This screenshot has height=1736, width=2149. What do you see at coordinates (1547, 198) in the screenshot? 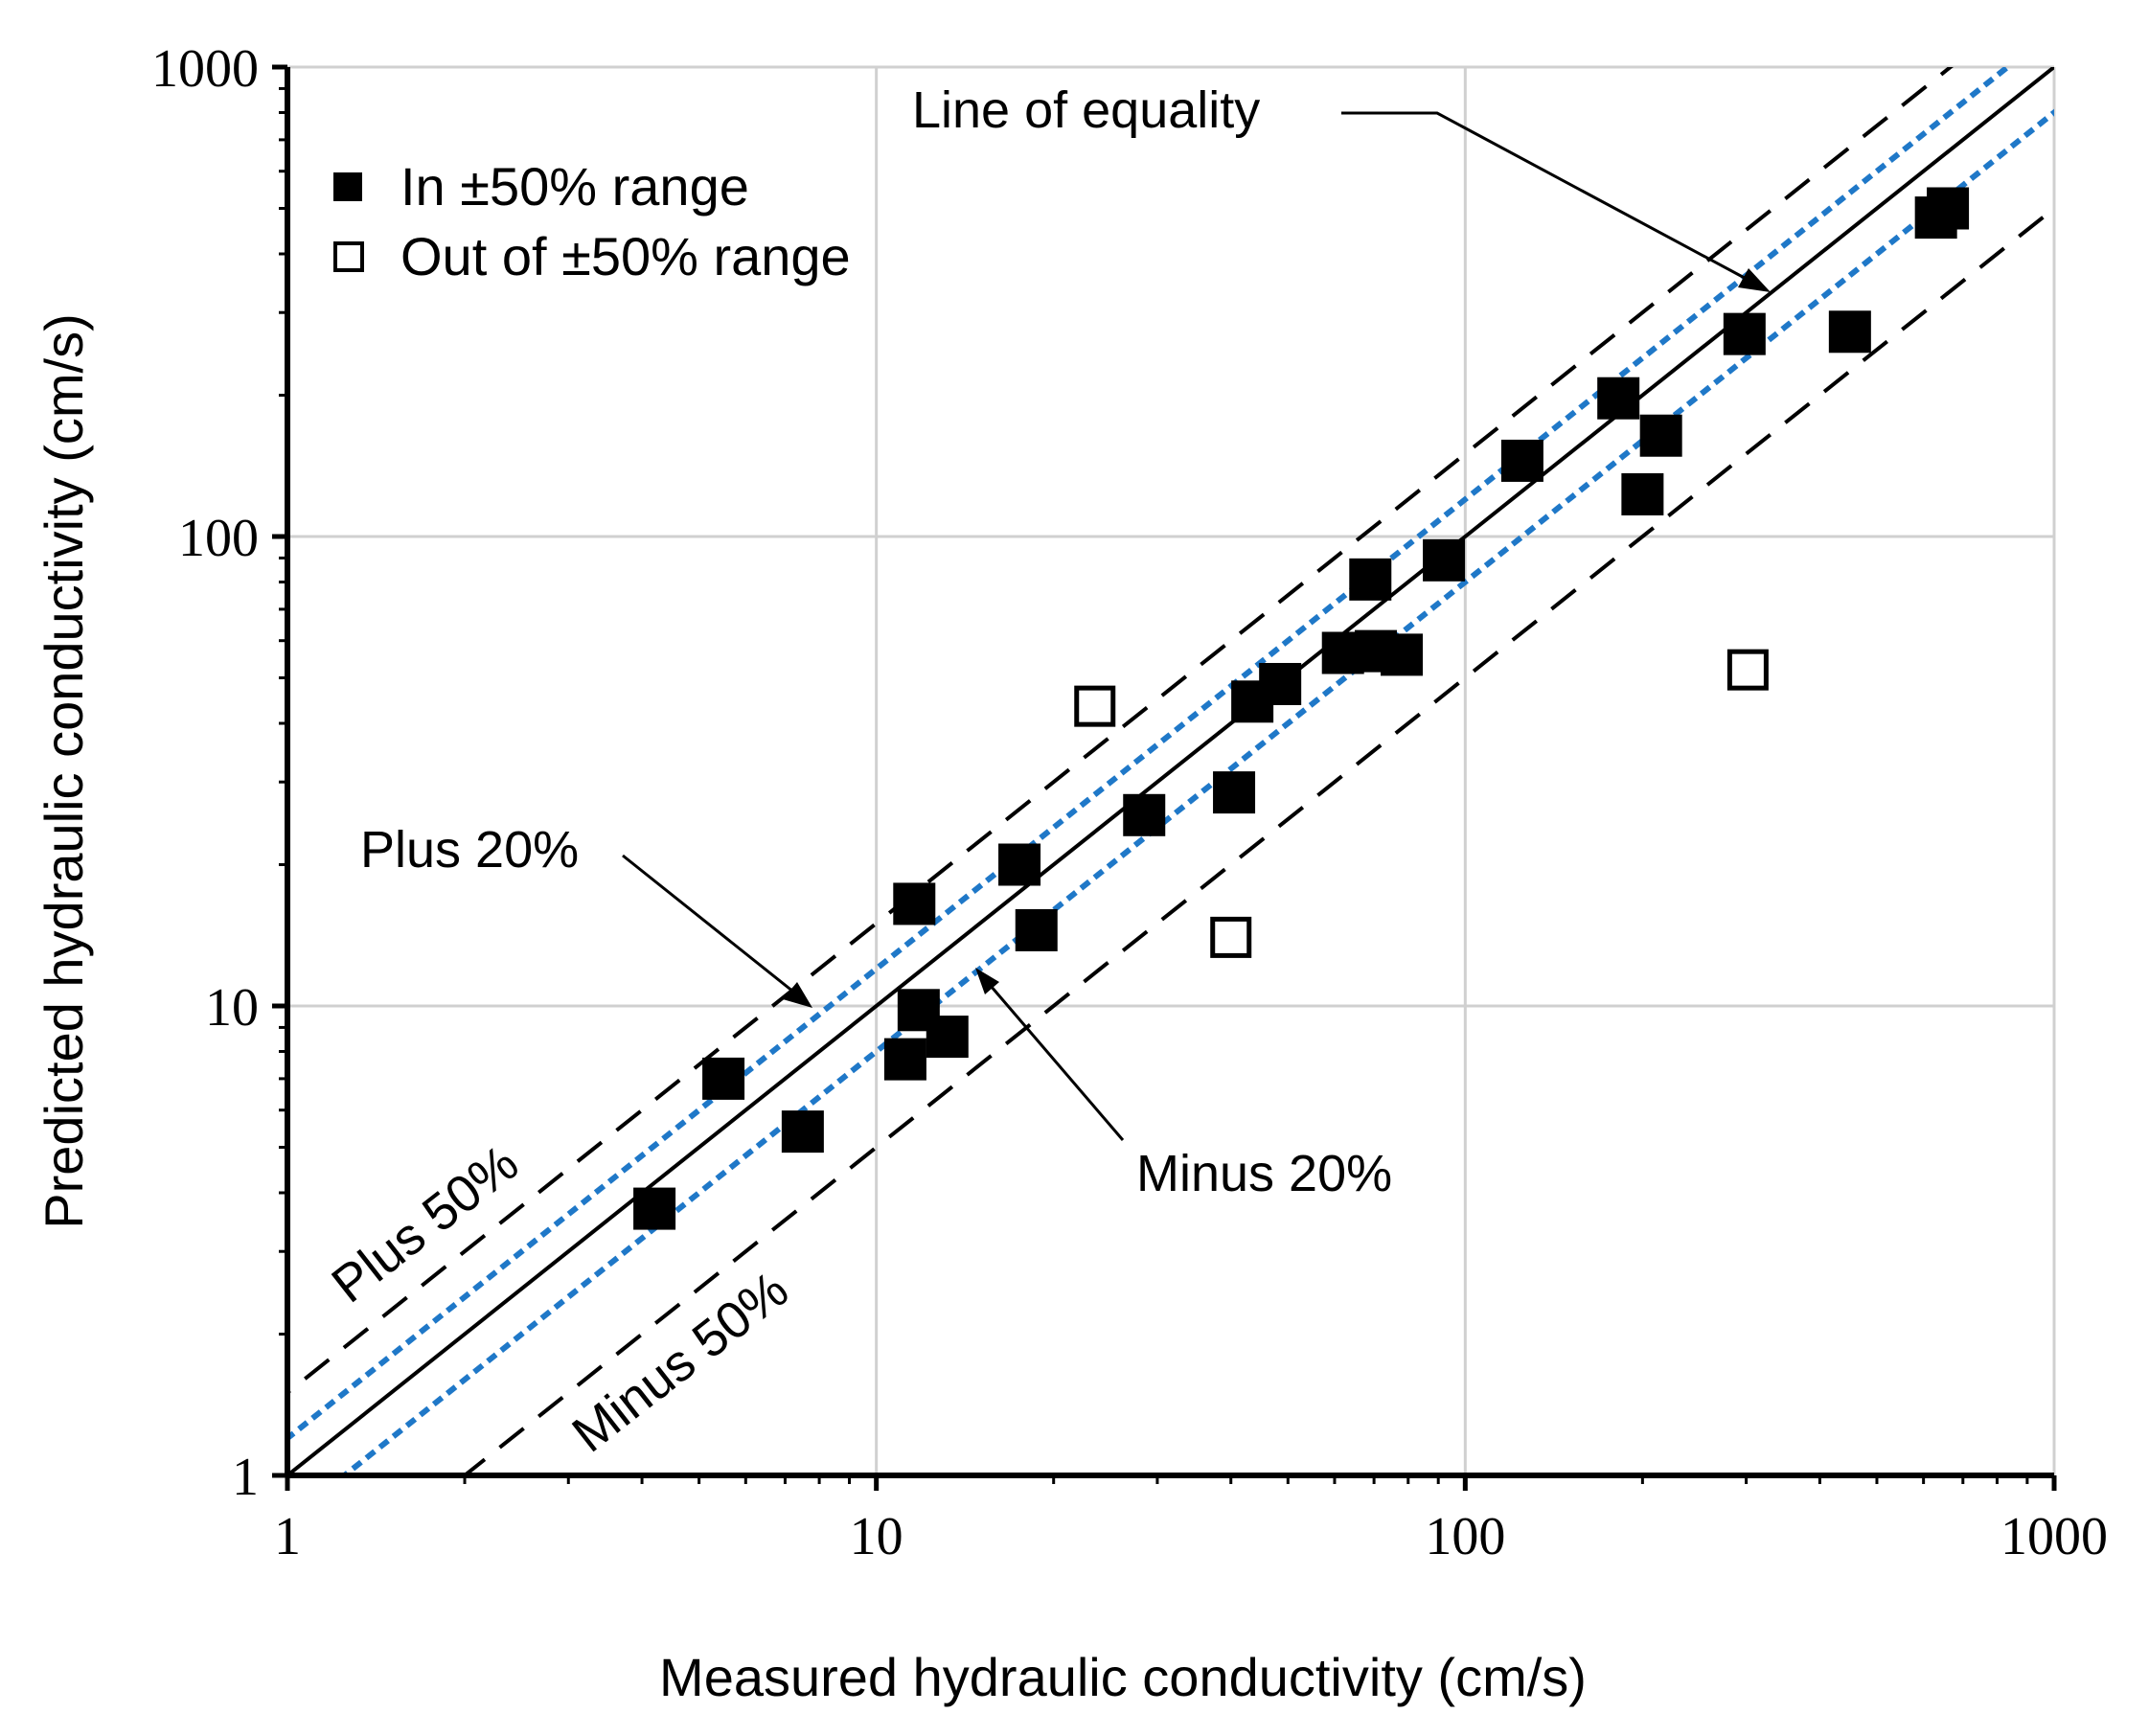
I see `arrow-line-of-equality` at bounding box center [1547, 198].